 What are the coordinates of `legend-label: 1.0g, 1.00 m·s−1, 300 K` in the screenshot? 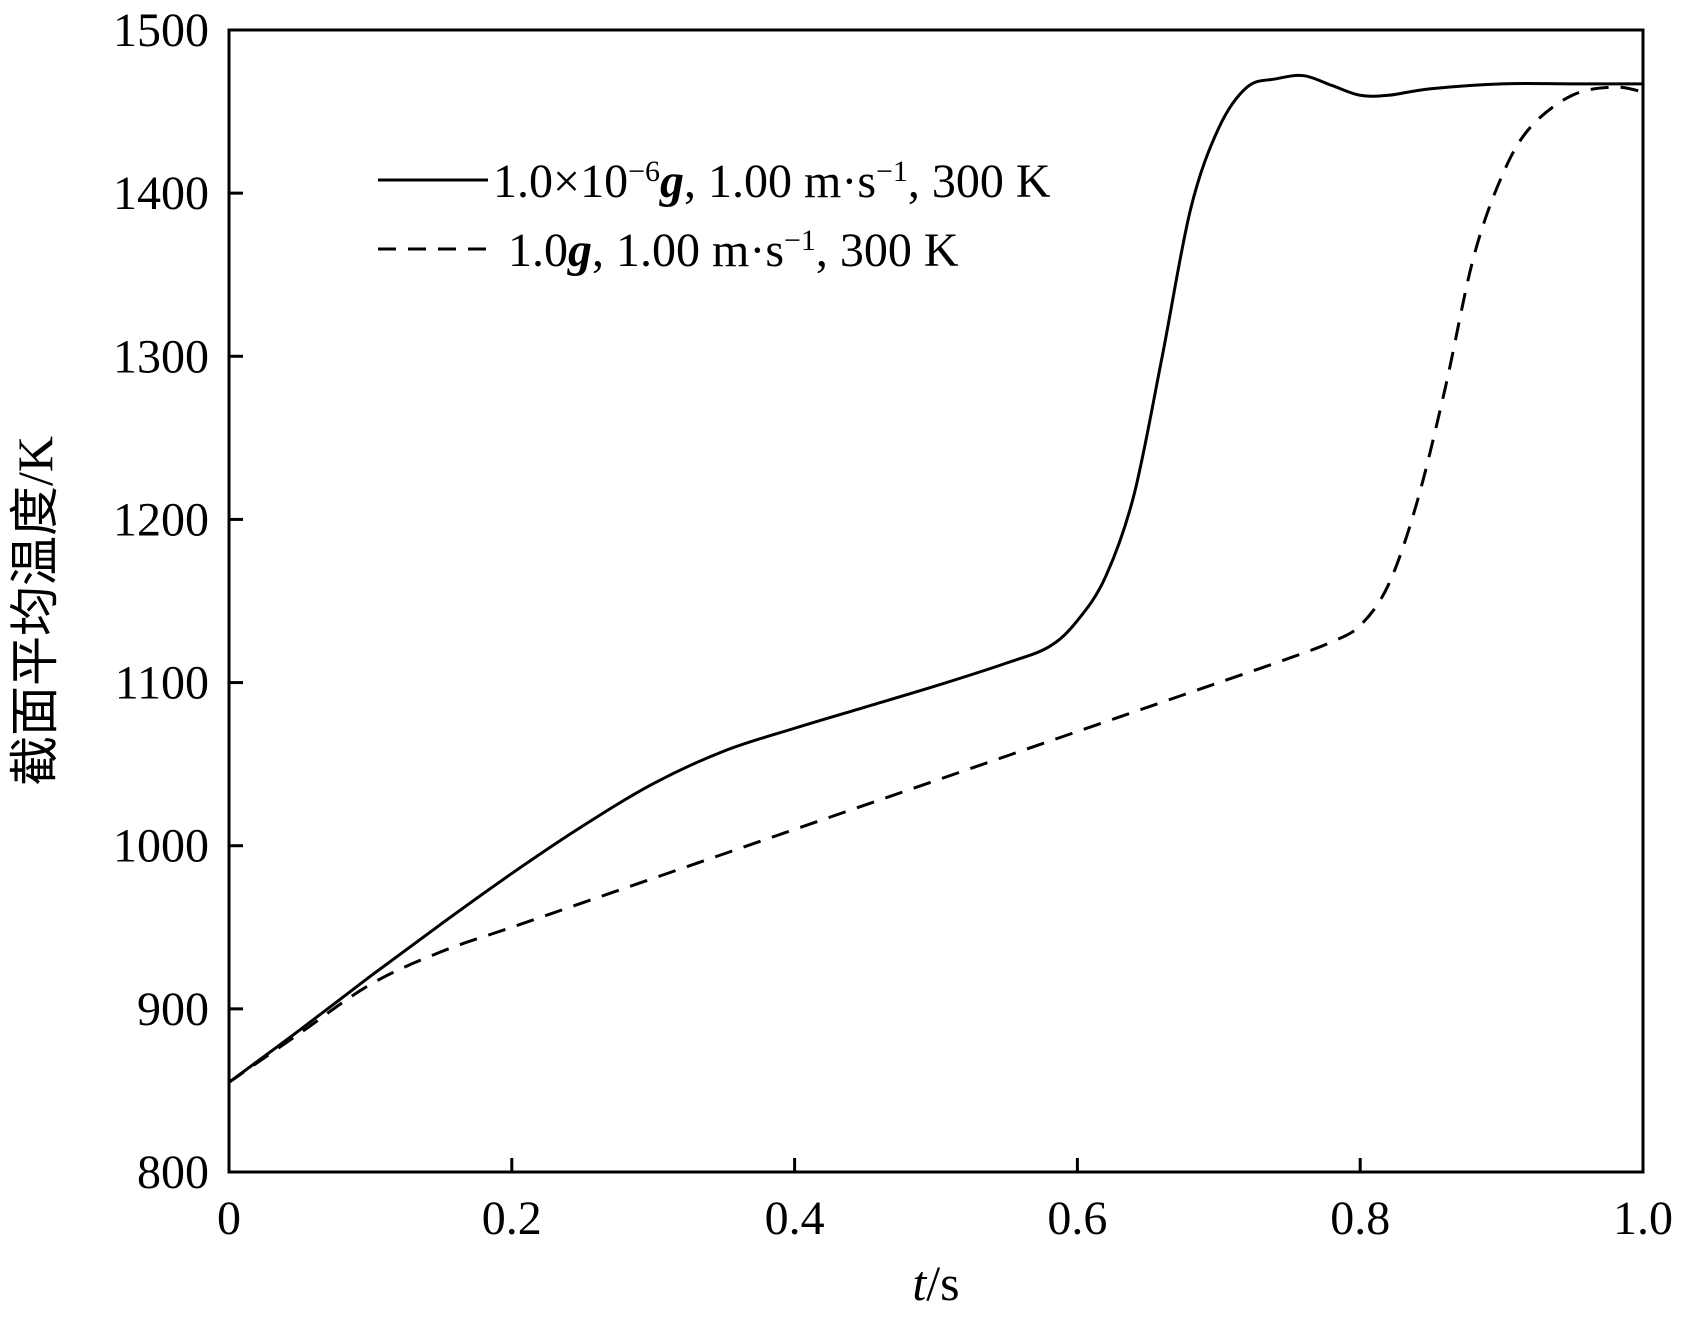 It's located at (733, 251).